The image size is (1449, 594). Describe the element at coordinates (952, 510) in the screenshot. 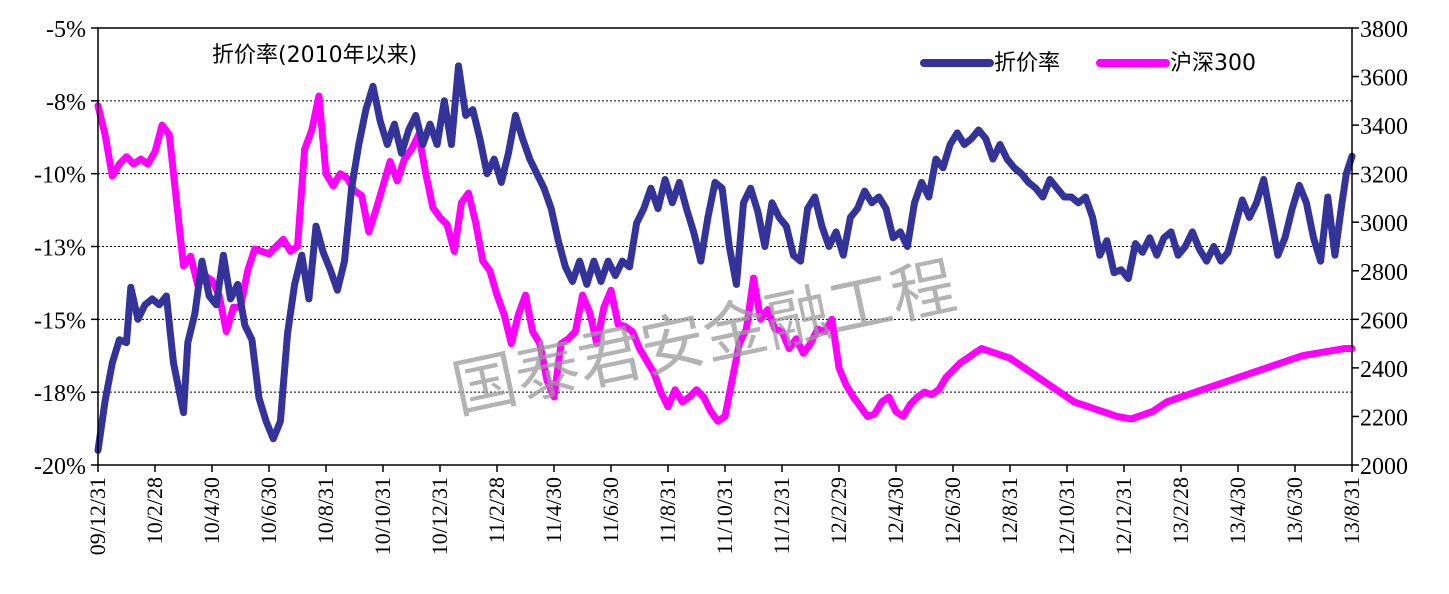

I see `x-tick-label: 12/6/30` at that location.